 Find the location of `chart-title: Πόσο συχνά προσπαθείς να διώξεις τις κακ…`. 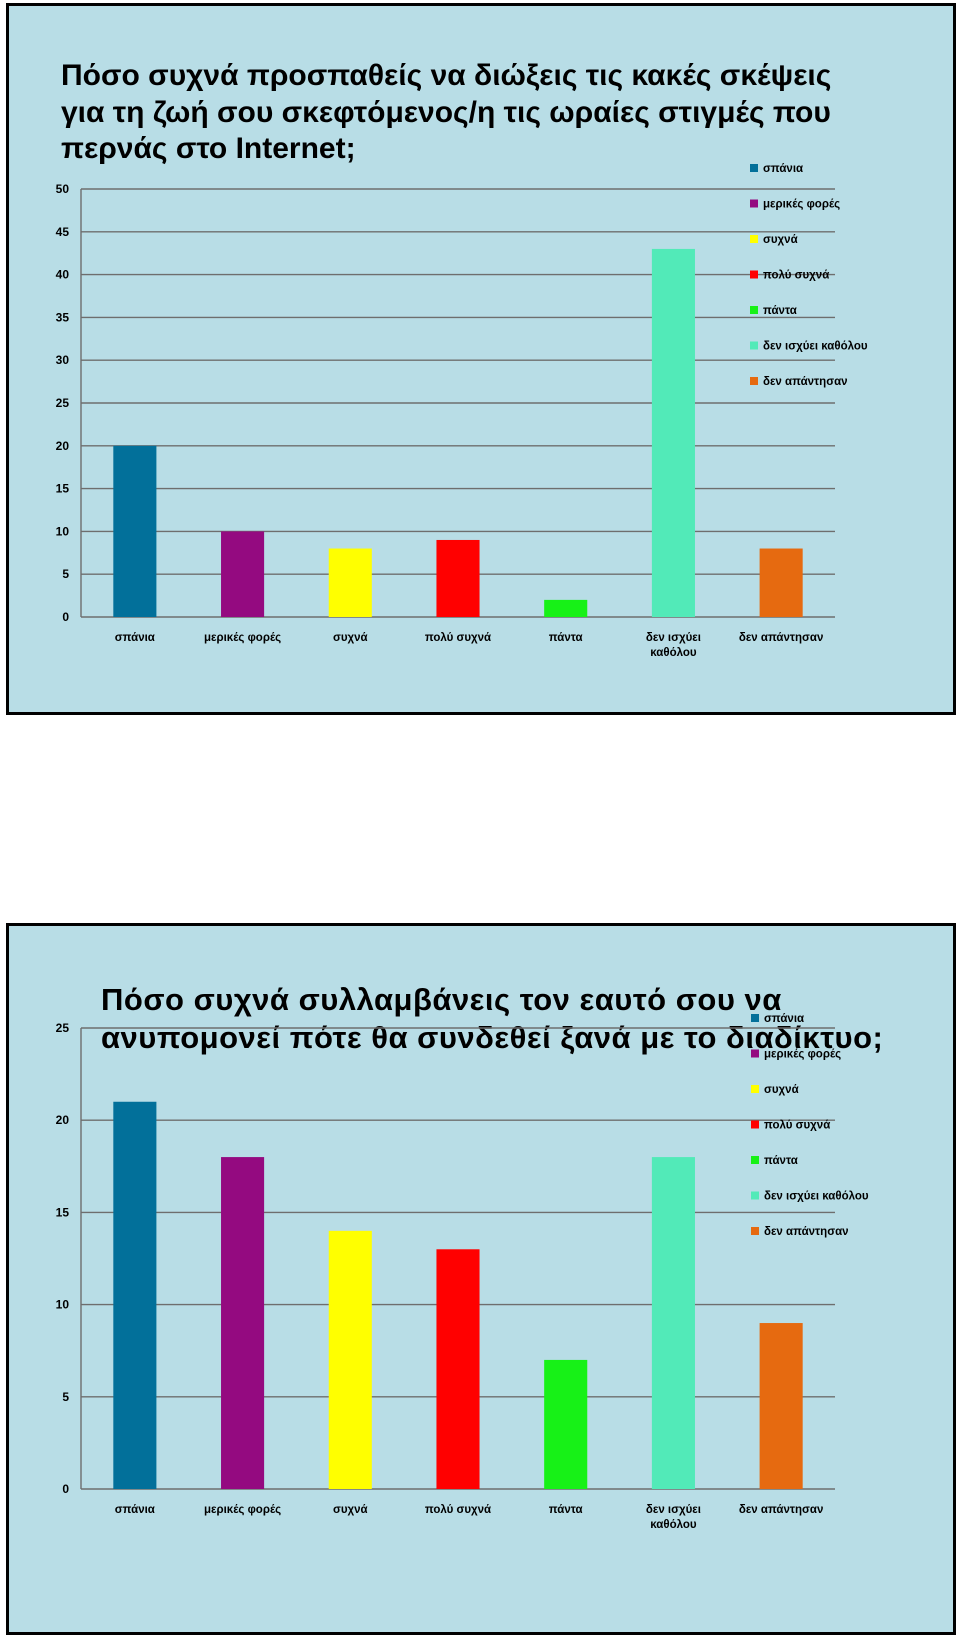

chart-title: Πόσο συχνά προσπαθείς να διώξεις τις κακ… is located at coordinates (446, 112).